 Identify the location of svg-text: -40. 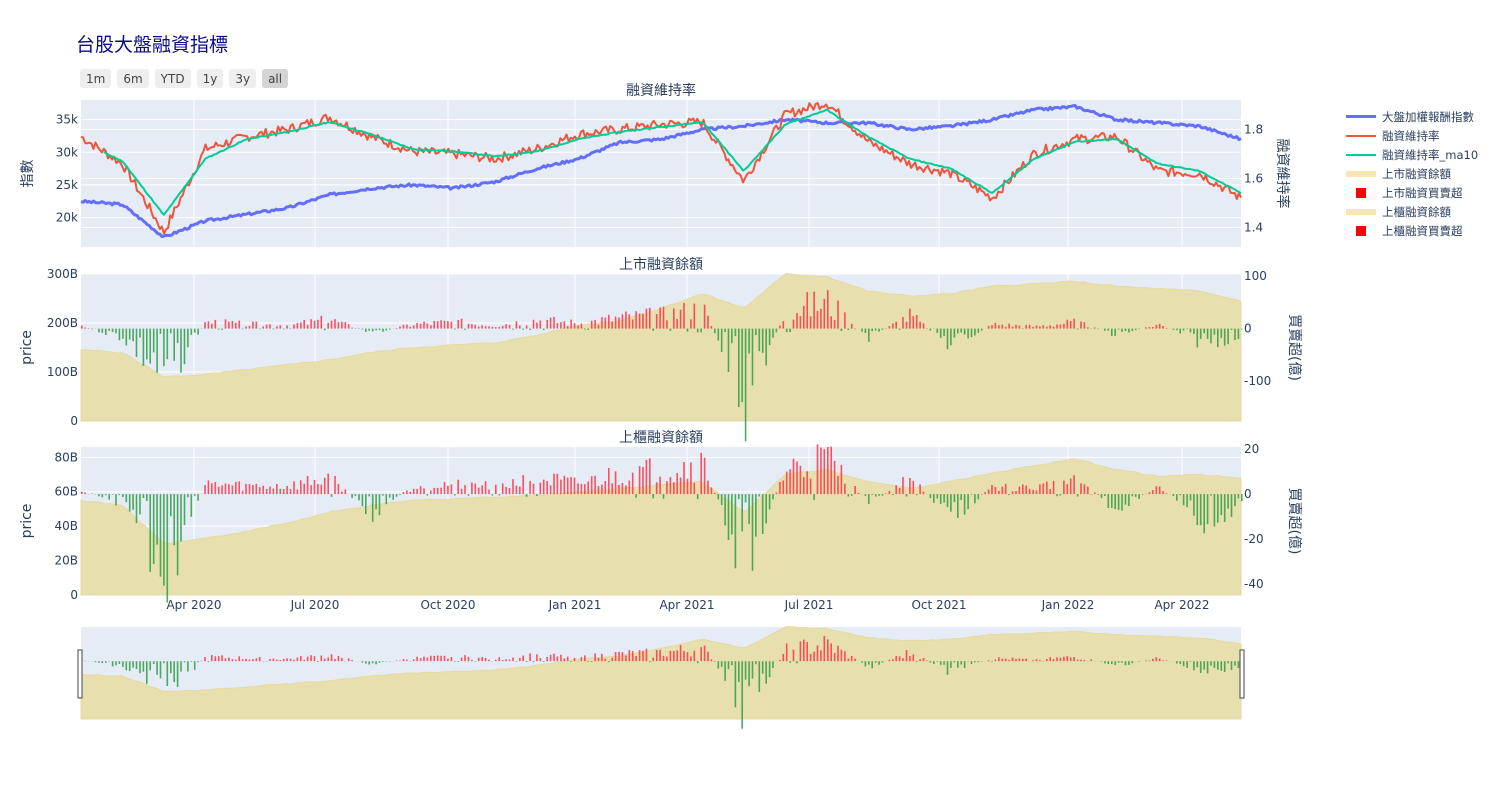
(1254, 584).